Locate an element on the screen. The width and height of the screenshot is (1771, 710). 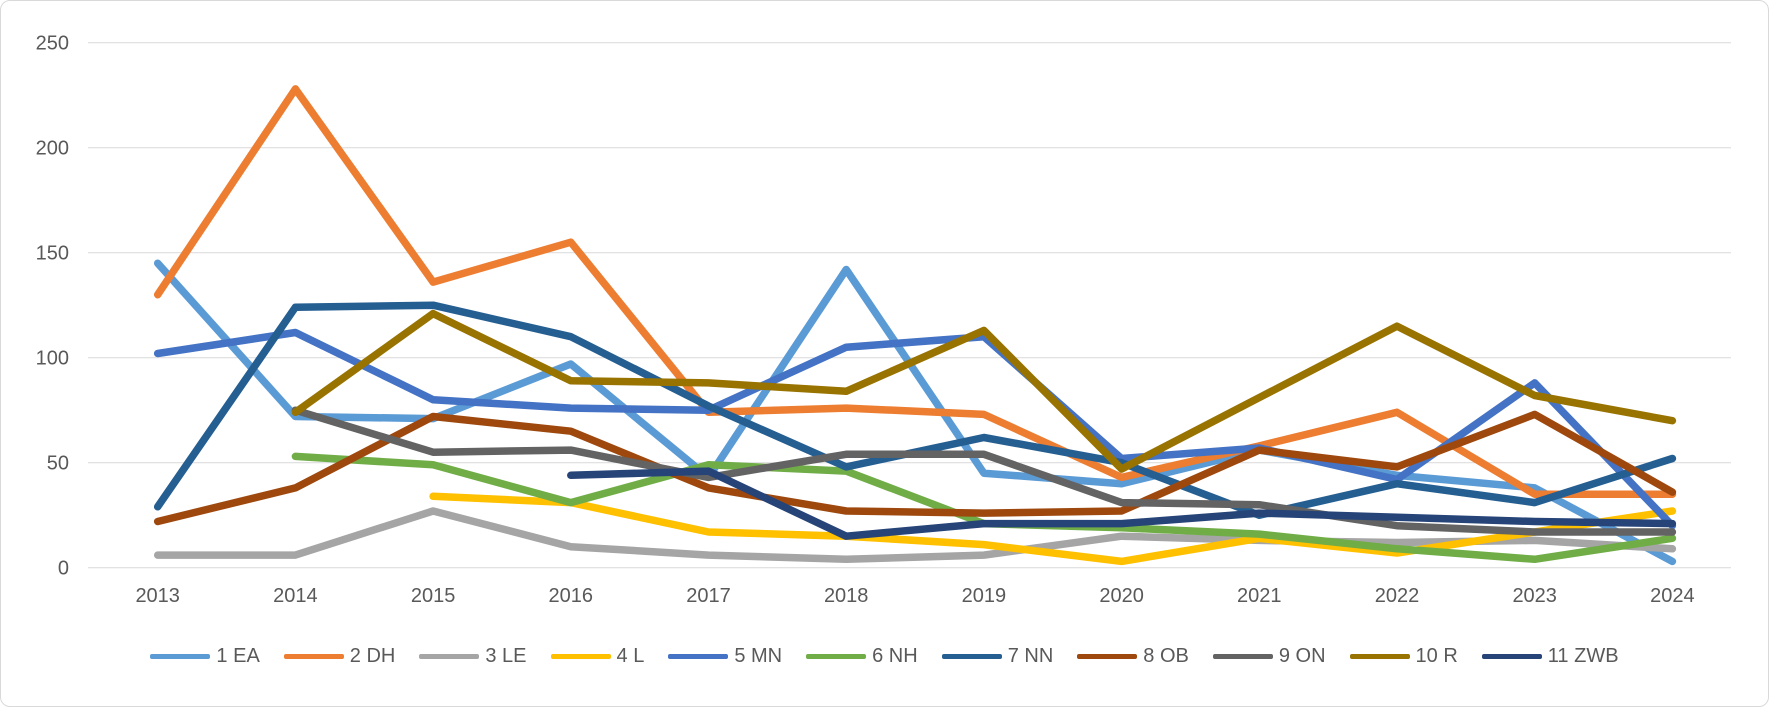
series-line-3-le is located at coordinates (915, 535).